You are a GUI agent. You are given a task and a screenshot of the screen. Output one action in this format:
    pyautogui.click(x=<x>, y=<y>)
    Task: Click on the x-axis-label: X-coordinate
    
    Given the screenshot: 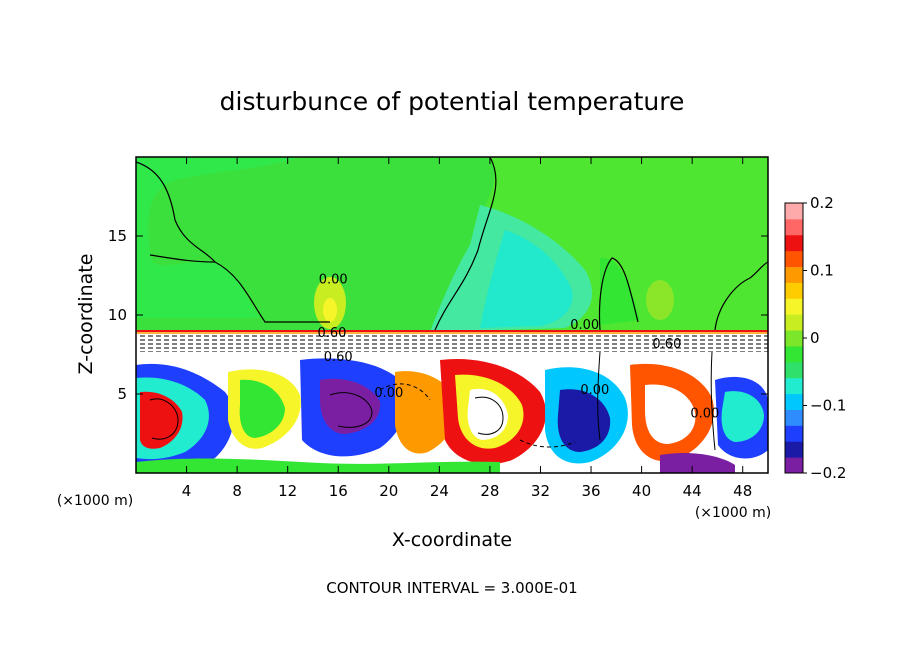 What is the action you would take?
    pyautogui.click(x=452, y=540)
    